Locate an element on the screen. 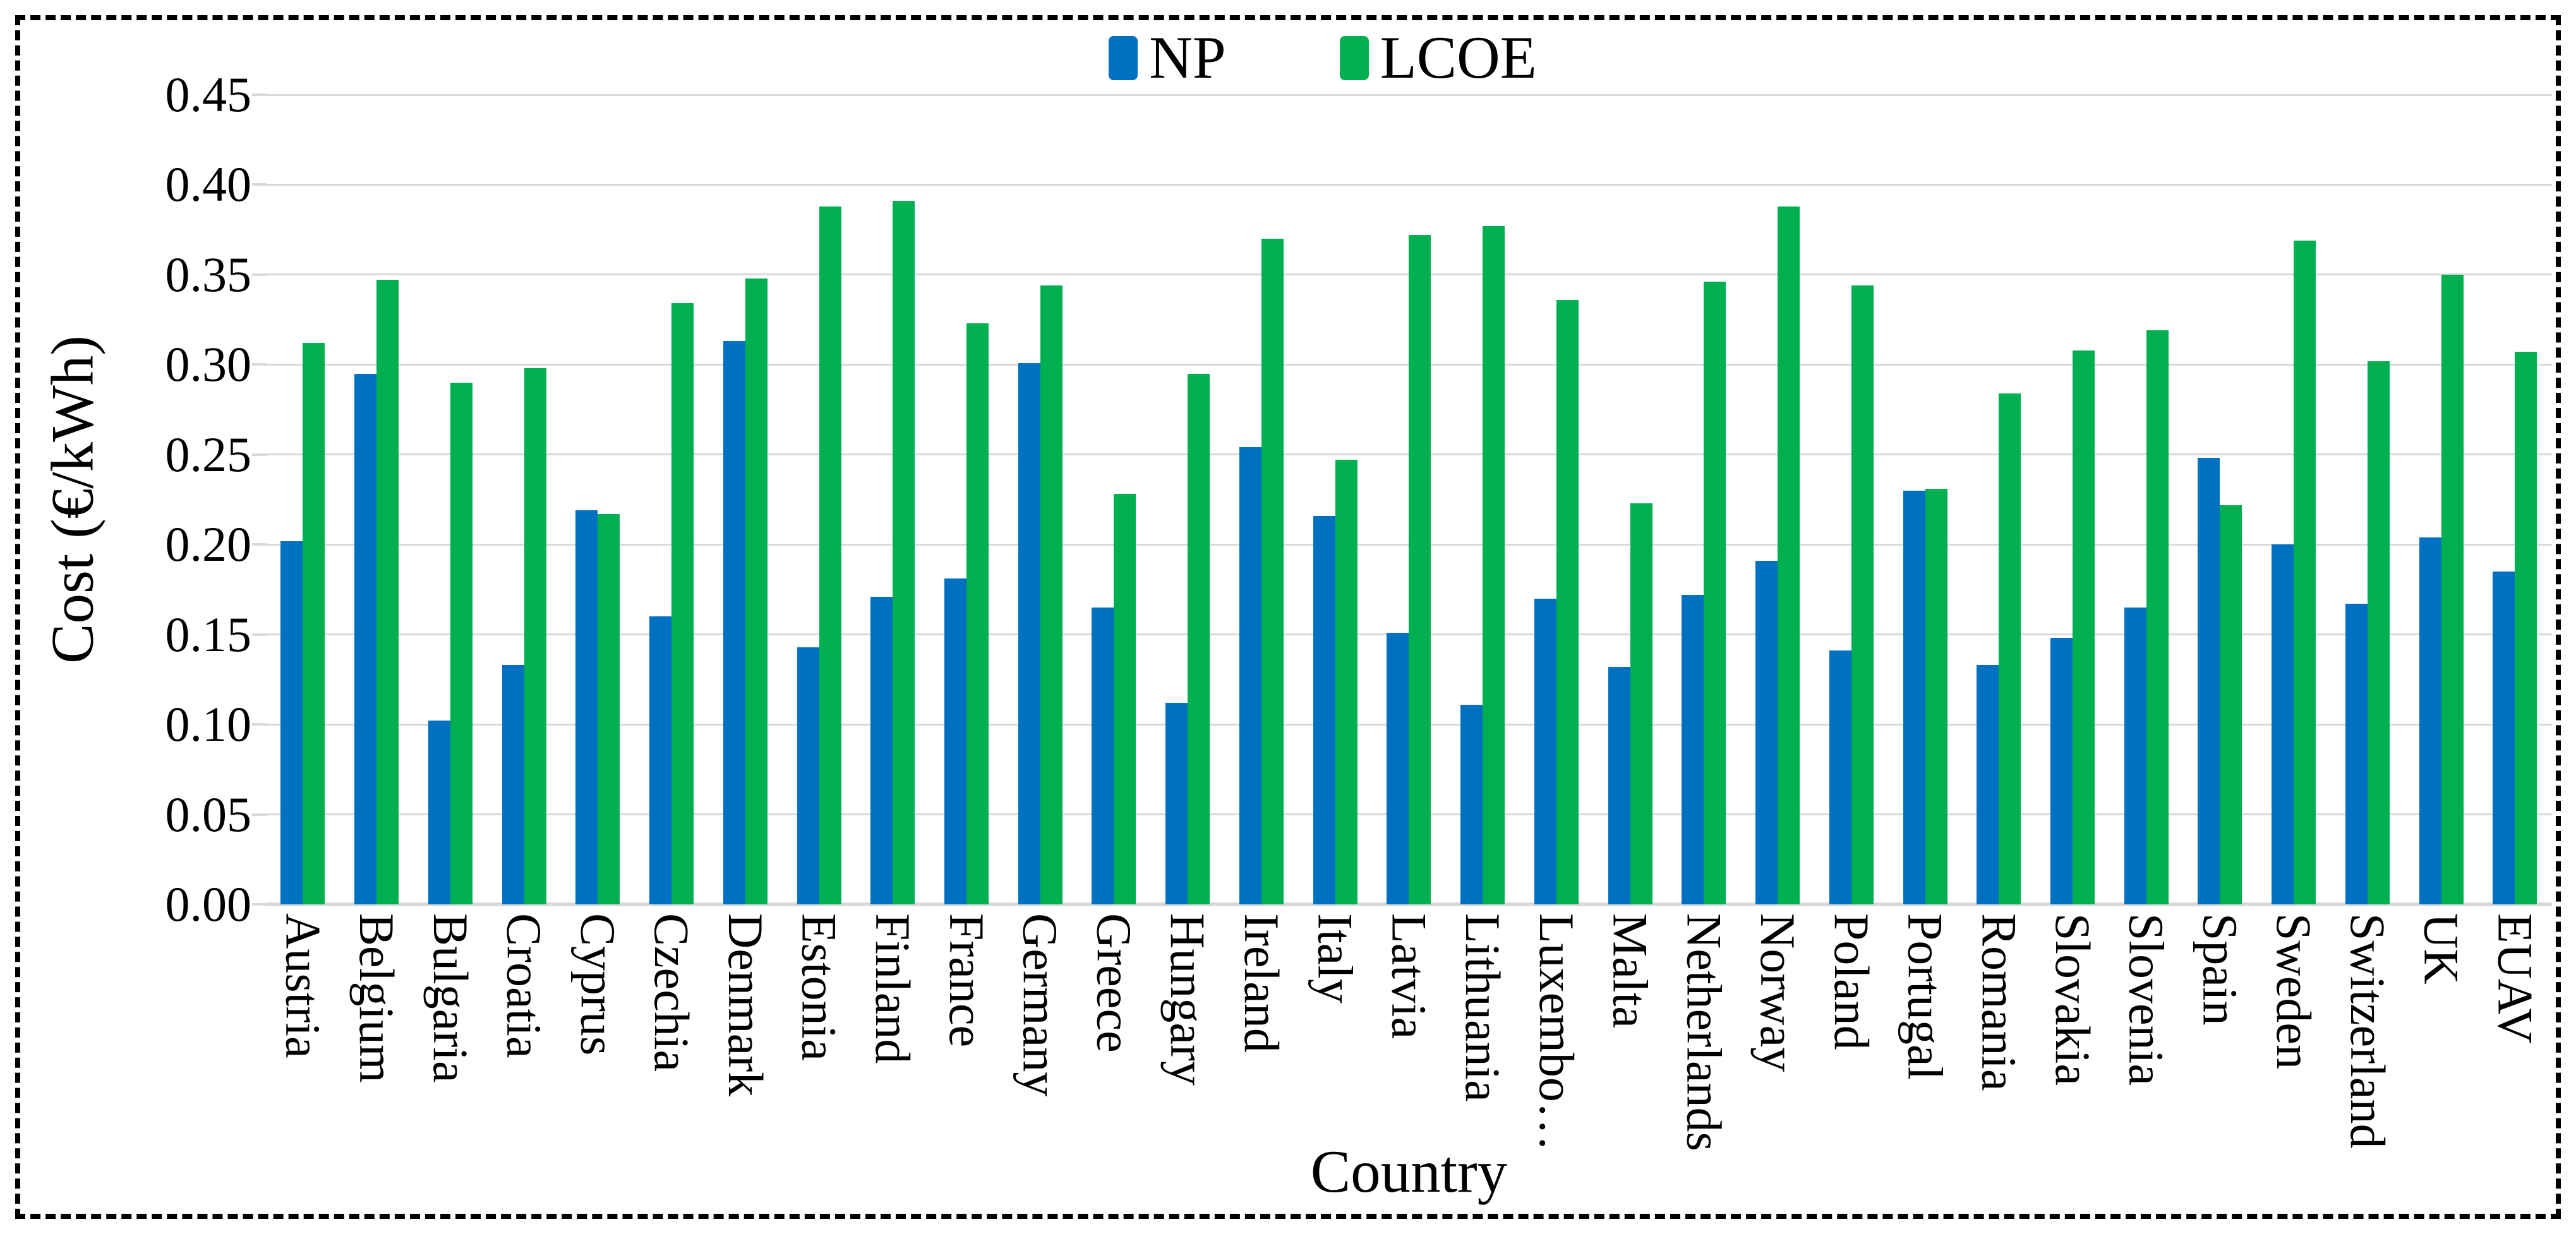 This screenshot has height=1234, width=2576. x-label-bulgaria: Bulgaria is located at coordinates (450, 998).